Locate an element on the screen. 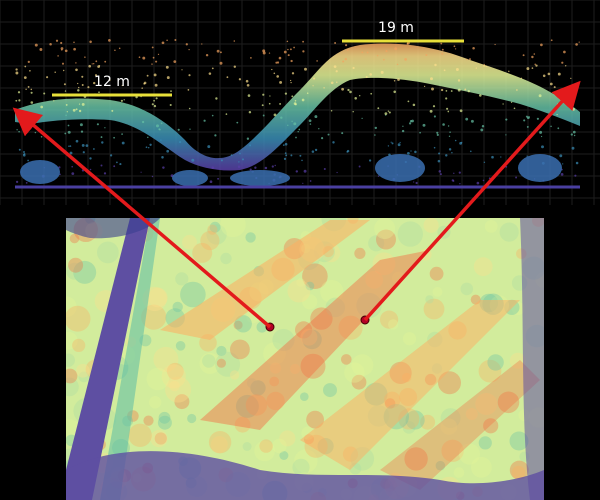 Image resolution: width=600 pixels, height=500 pixels. height-label-left: 12 m is located at coordinates (112, 82).